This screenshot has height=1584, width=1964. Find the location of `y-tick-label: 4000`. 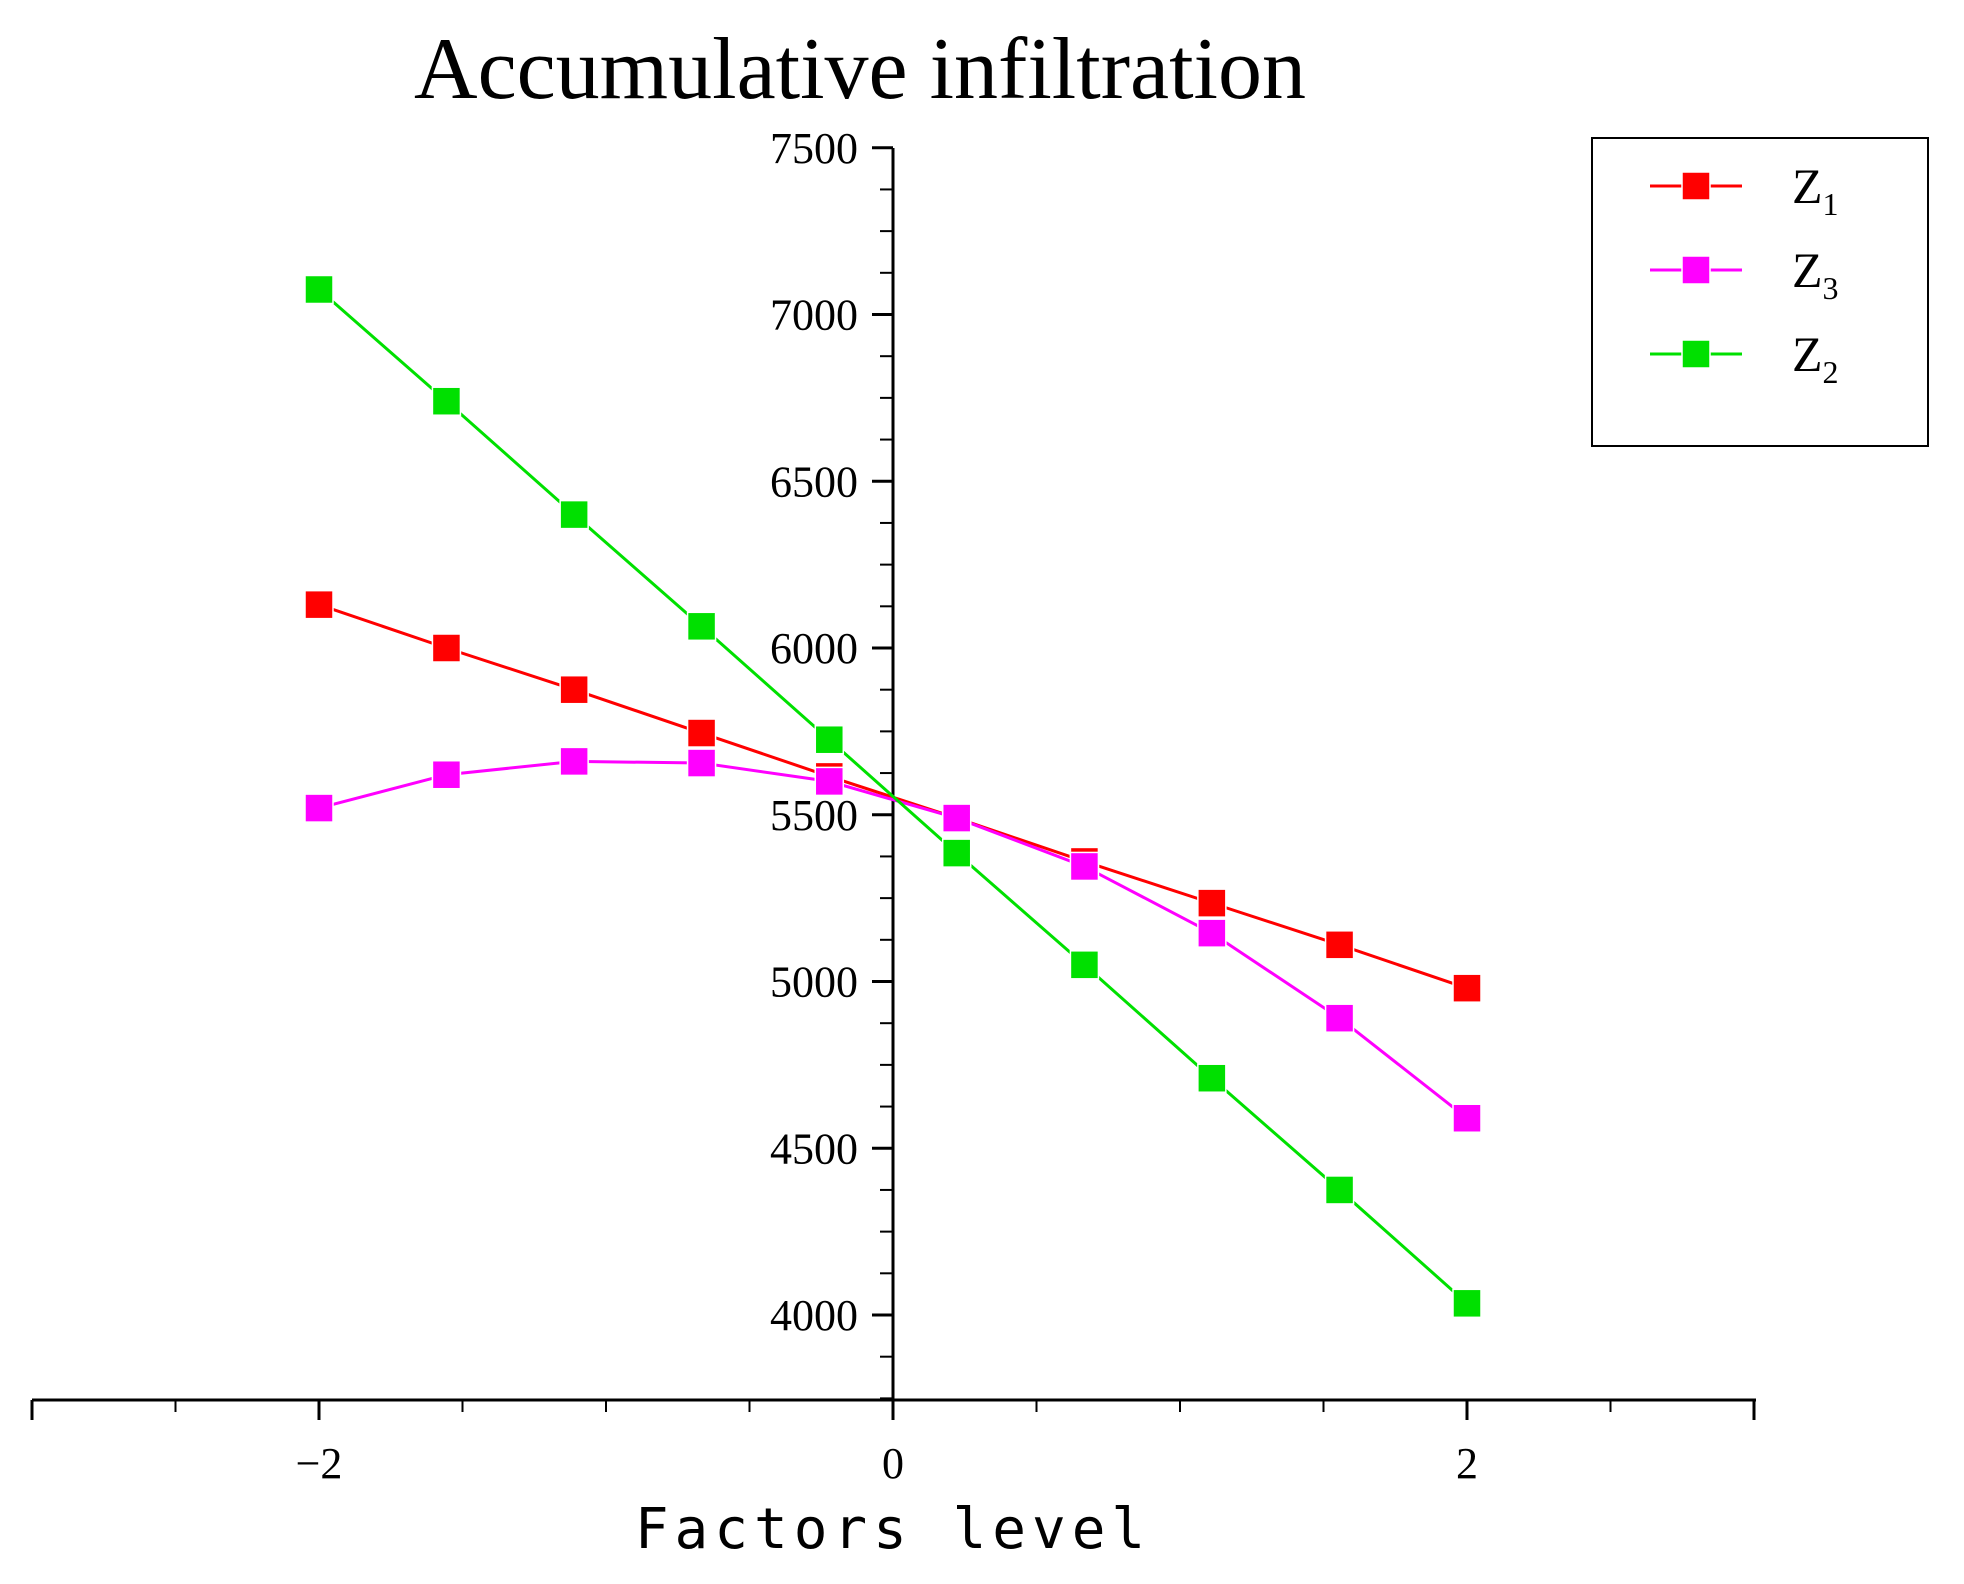

y-tick-label: 4000 is located at coordinates (814, 1315).